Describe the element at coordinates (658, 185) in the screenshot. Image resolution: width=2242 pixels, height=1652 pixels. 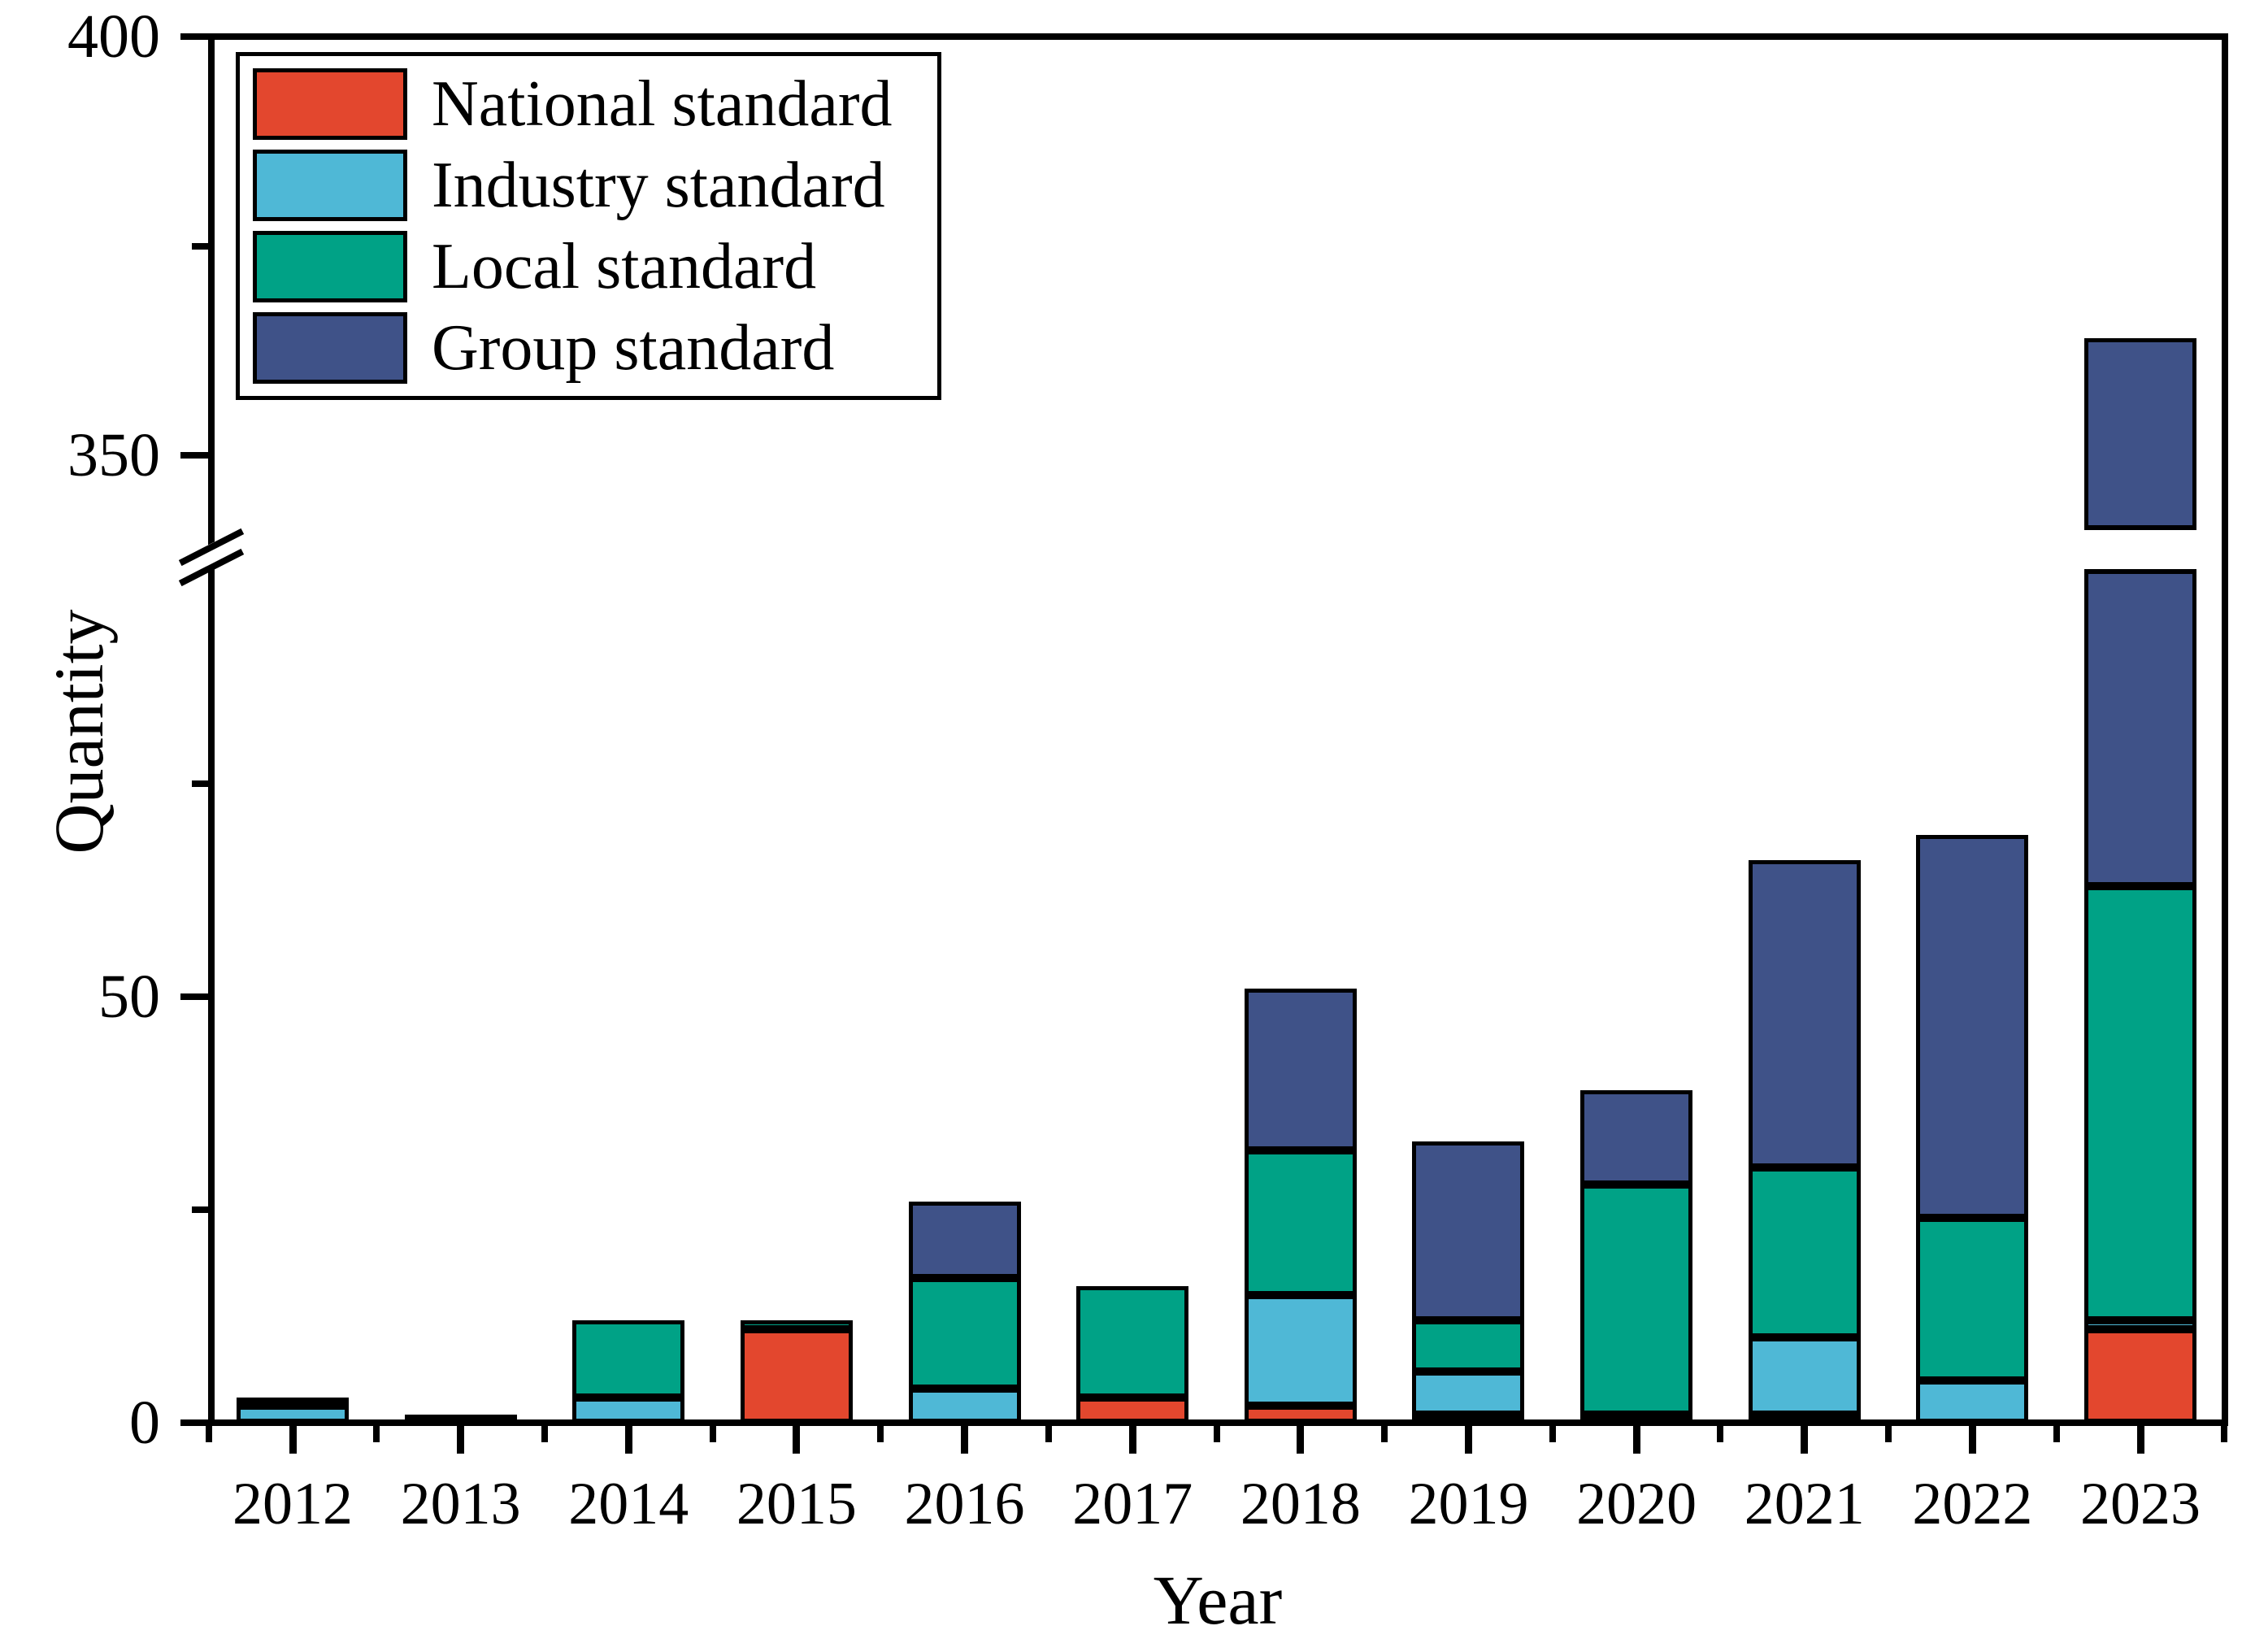
I see `legend-label-industry-standard: Industry standard` at that location.